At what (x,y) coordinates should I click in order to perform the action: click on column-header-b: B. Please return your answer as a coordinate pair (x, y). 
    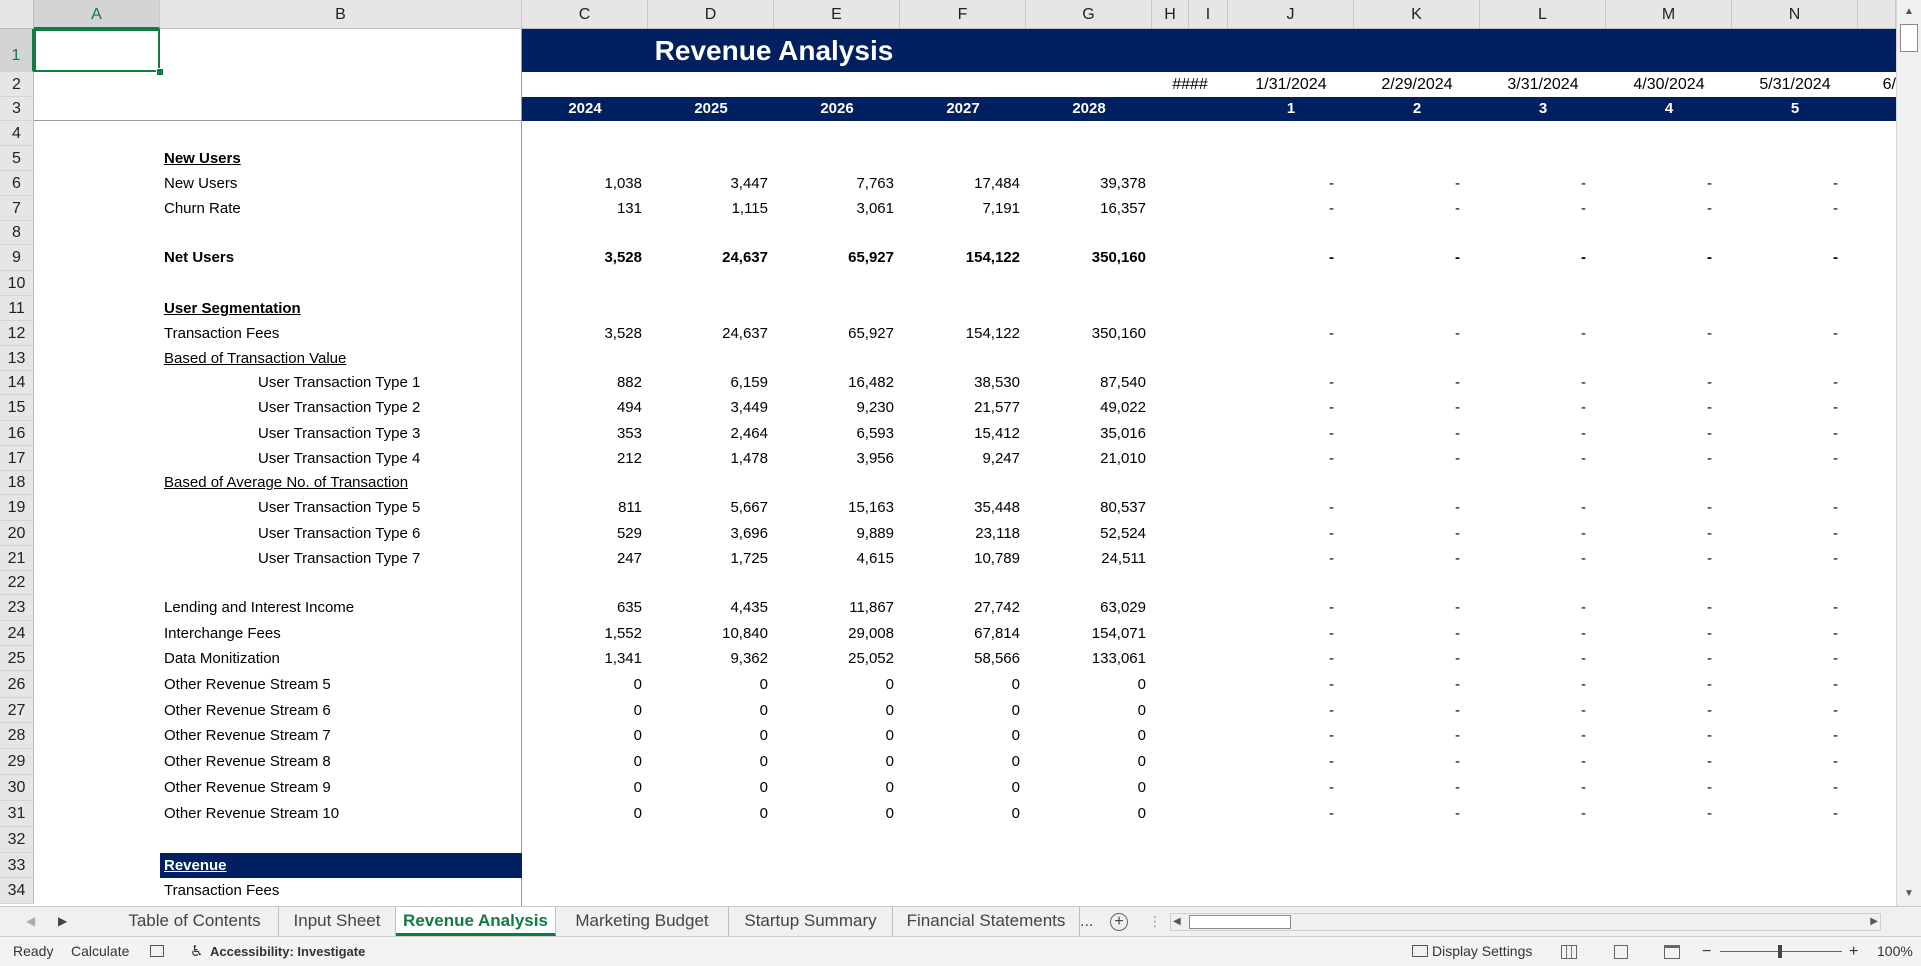
    Looking at the image, I should click on (341, 14).